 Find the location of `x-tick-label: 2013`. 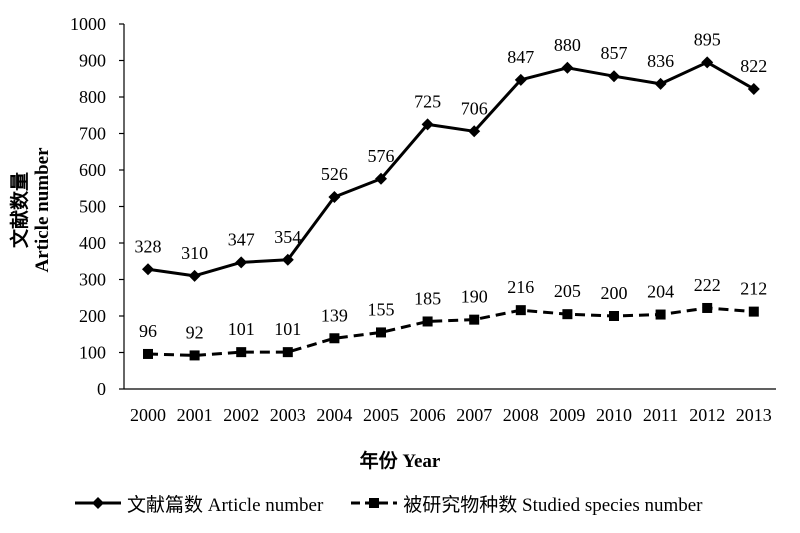

x-tick-label: 2013 is located at coordinates (754, 415).